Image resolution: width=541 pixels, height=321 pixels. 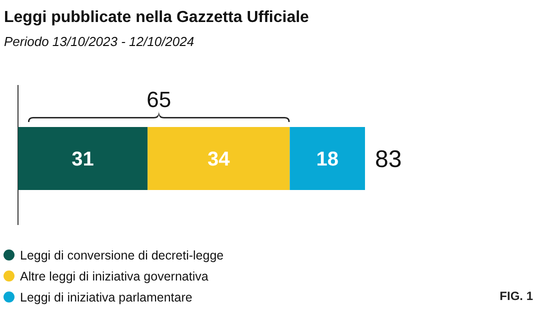 What do you see at coordinates (83, 159) in the screenshot?
I see `data-label: 31` at bounding box center [83, 159].